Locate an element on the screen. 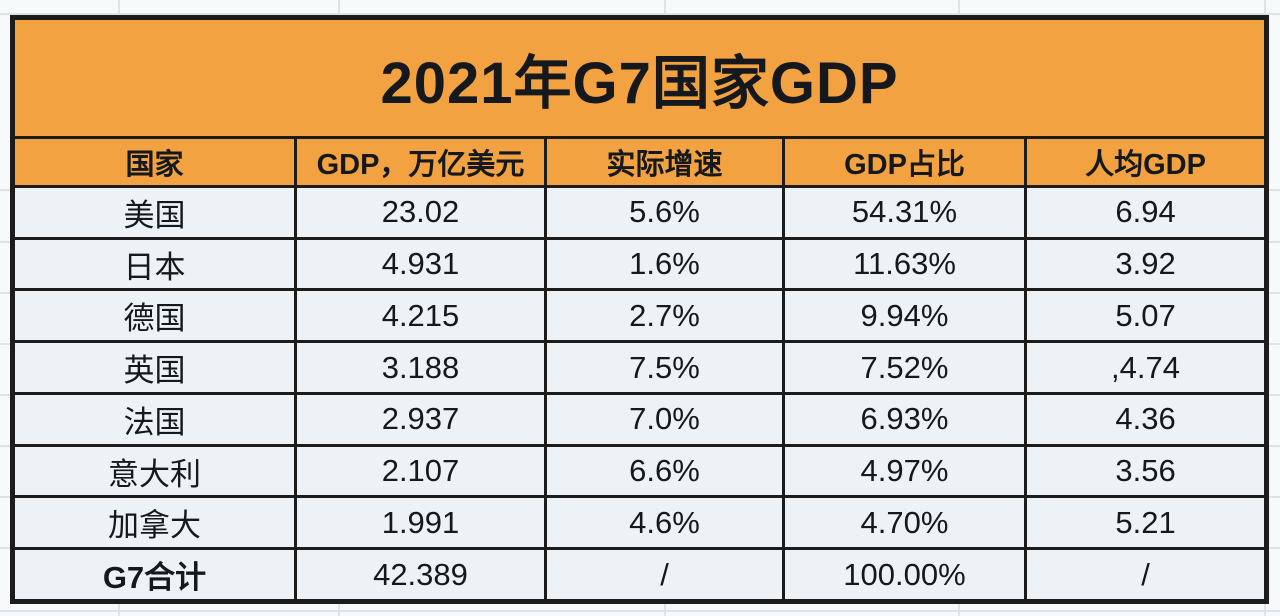 This screenshot has height=616, width=1280. table-row: 德国 4.215 2.7% 9.94% 5.07 is located at coordinates (640, 316).